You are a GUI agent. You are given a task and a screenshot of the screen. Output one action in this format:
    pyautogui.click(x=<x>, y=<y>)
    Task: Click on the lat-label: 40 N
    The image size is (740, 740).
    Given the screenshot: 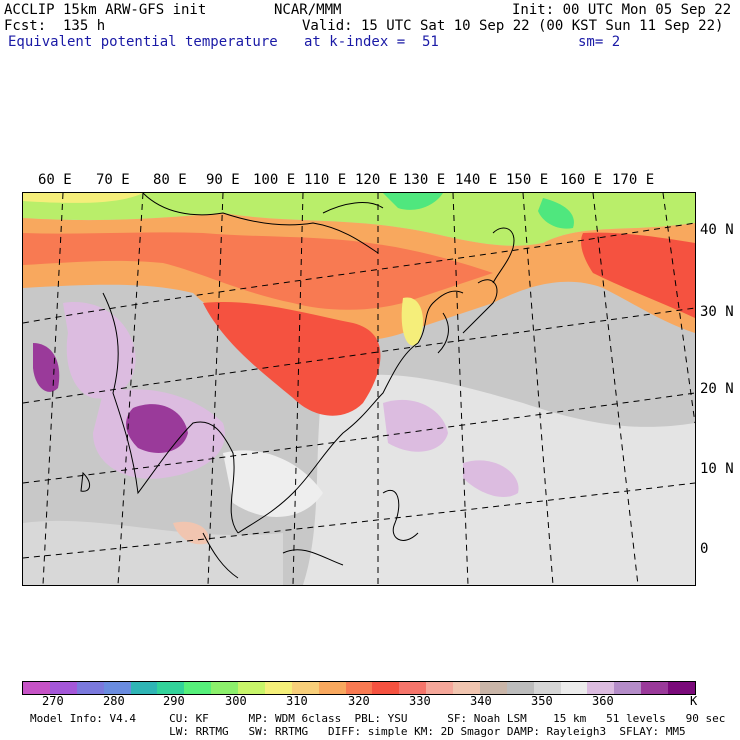 What is the action you would take?
    pyautogui.click(x=717, y=230)
    